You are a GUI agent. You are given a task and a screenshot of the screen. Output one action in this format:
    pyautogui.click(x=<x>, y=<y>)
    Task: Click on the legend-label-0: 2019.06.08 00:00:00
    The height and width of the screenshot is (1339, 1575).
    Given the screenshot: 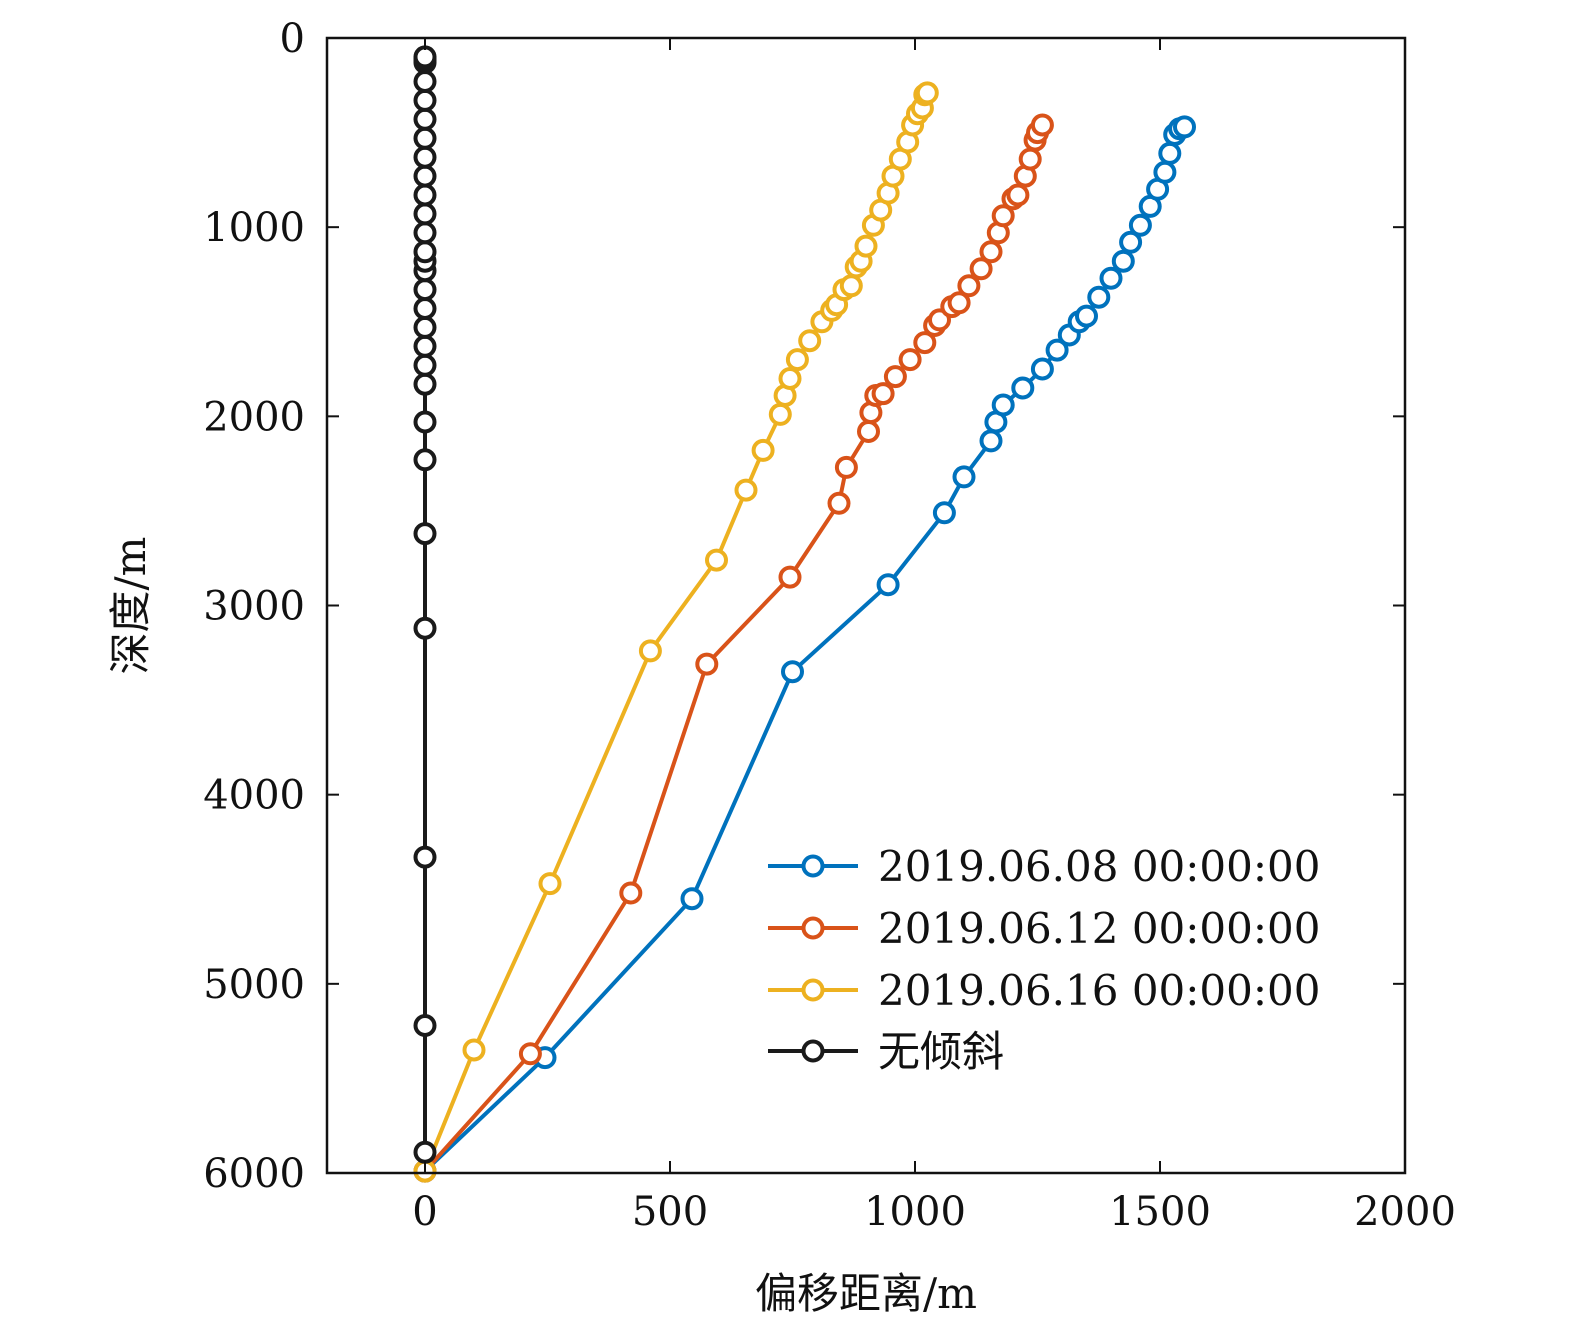 What is the action you would take?
    pyautogui.click(x=1099, y=866)
    